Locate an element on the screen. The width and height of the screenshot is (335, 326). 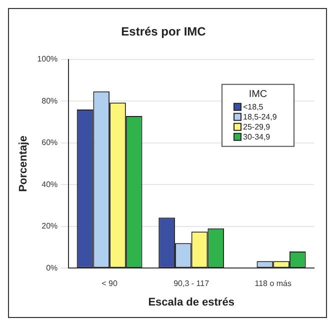
y-tick-label: 80% is located at coordinates (50, 101).